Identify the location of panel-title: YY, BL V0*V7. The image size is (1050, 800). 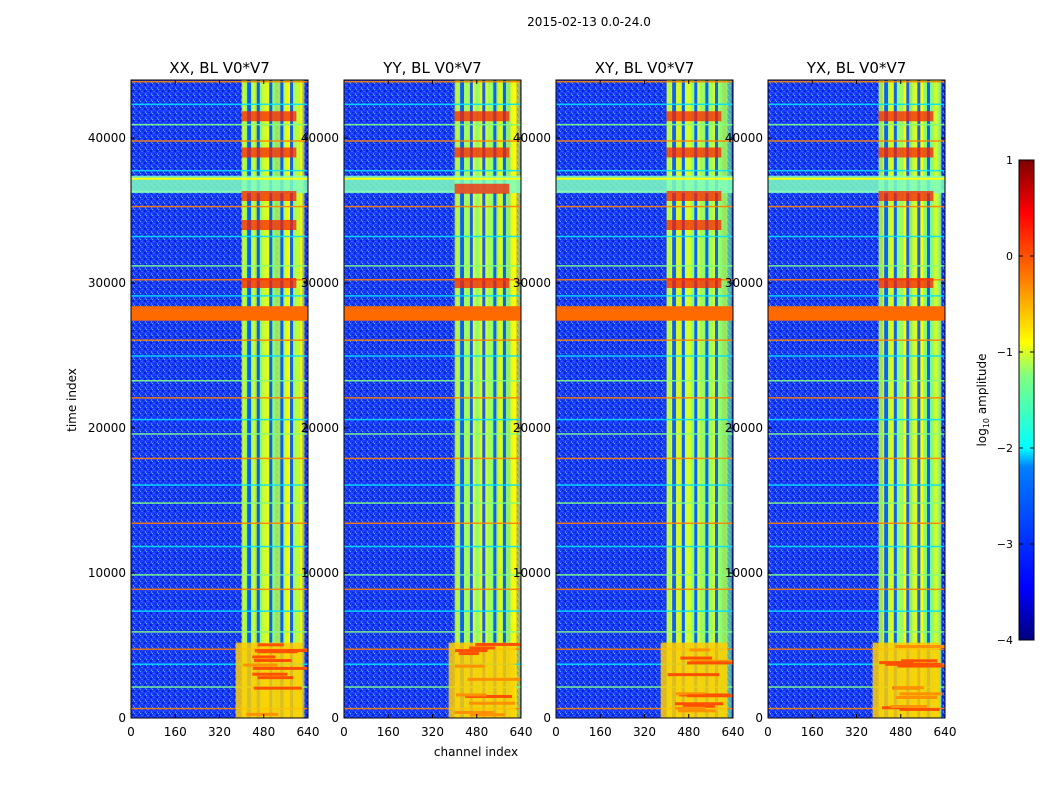
(431, 68).